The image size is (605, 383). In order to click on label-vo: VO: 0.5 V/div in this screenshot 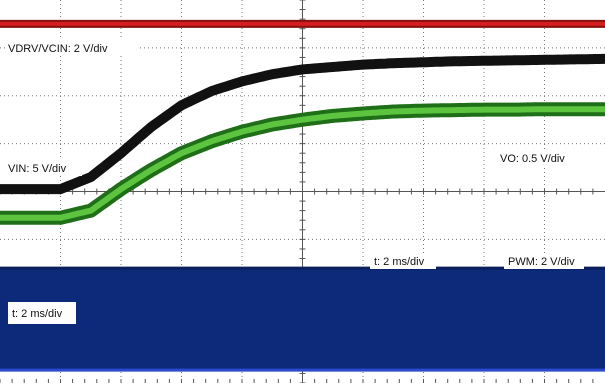, I will do `click(532, 159)`.